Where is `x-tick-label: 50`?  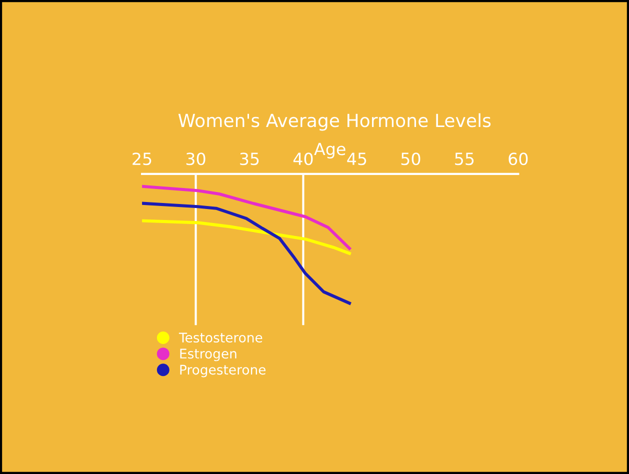
x-tick-label: 50 is located at coordinates (410, 159).